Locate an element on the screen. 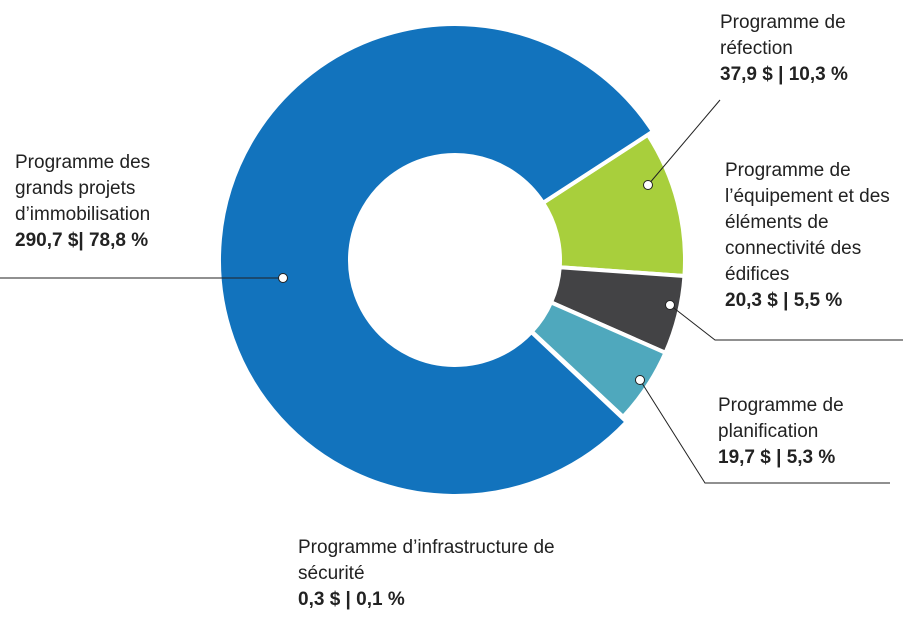 The width and height of the screenshot is (903, 618). category-label: Programme de planification is located at coordinates (781, 418).